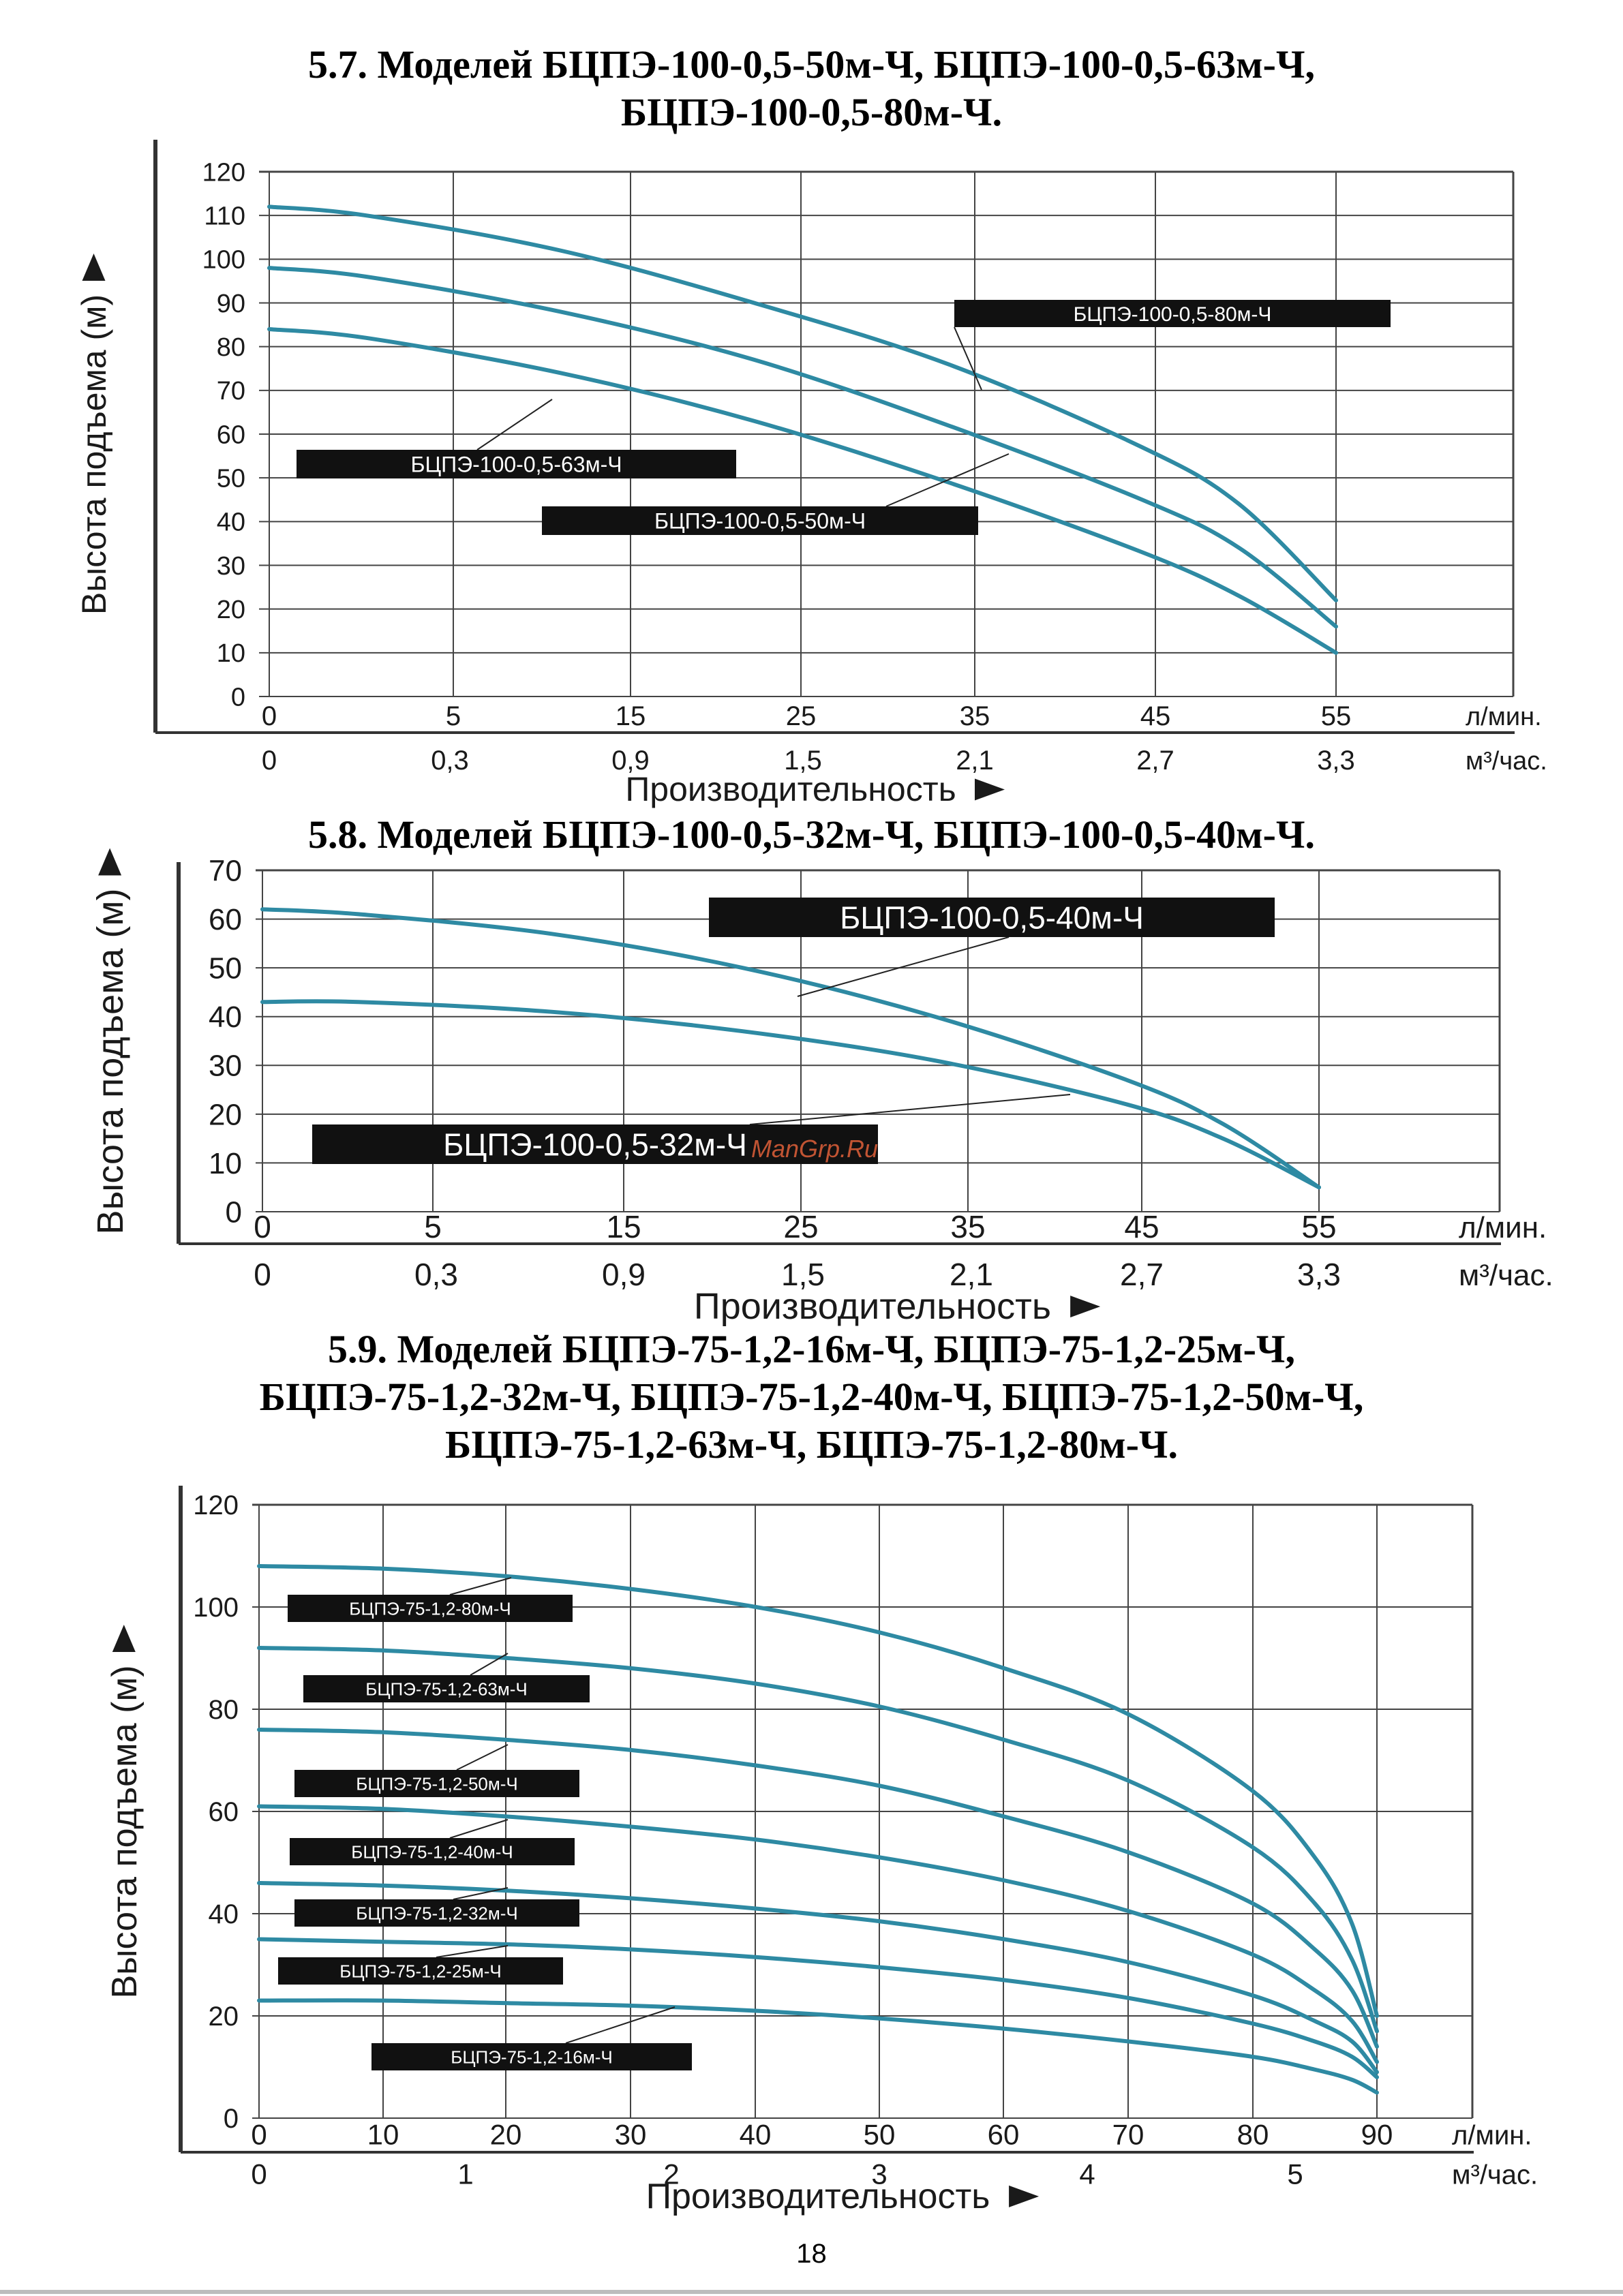 The height and width of the screenshot is (2296, 1623). I want to click on x-tick-label: 25, so click(801, 716).